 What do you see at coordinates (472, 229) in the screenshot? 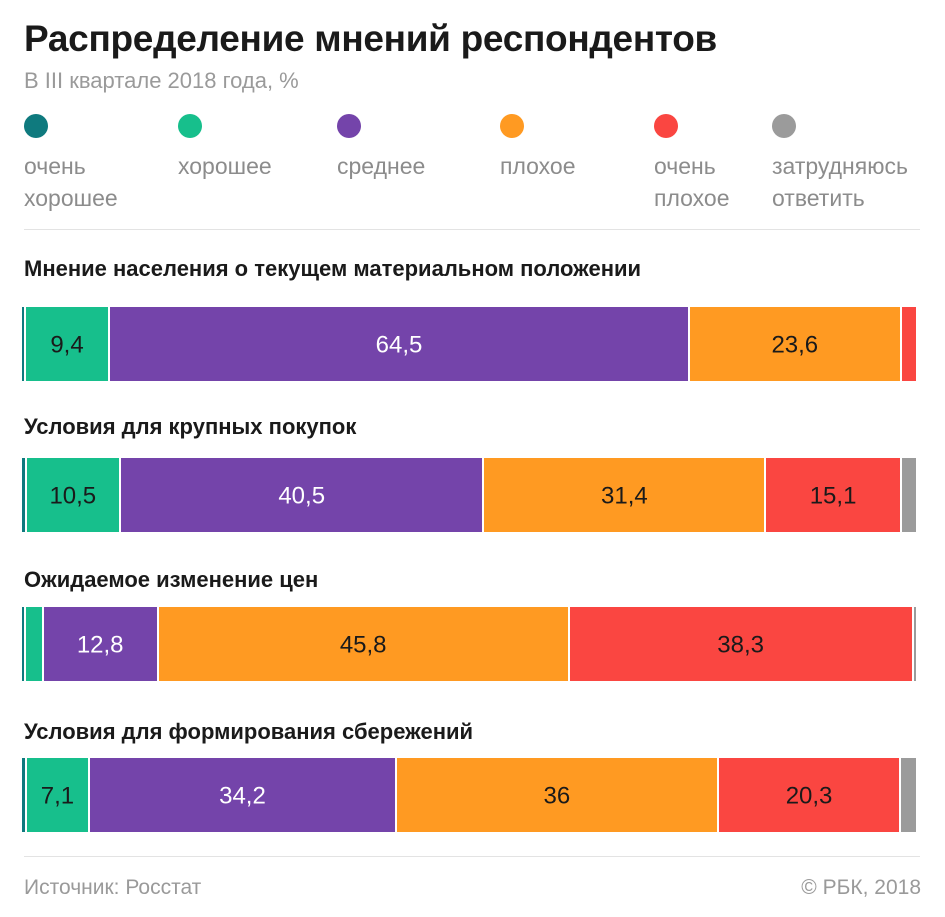
I see `legend-divider` at bounding box center [472, 229].